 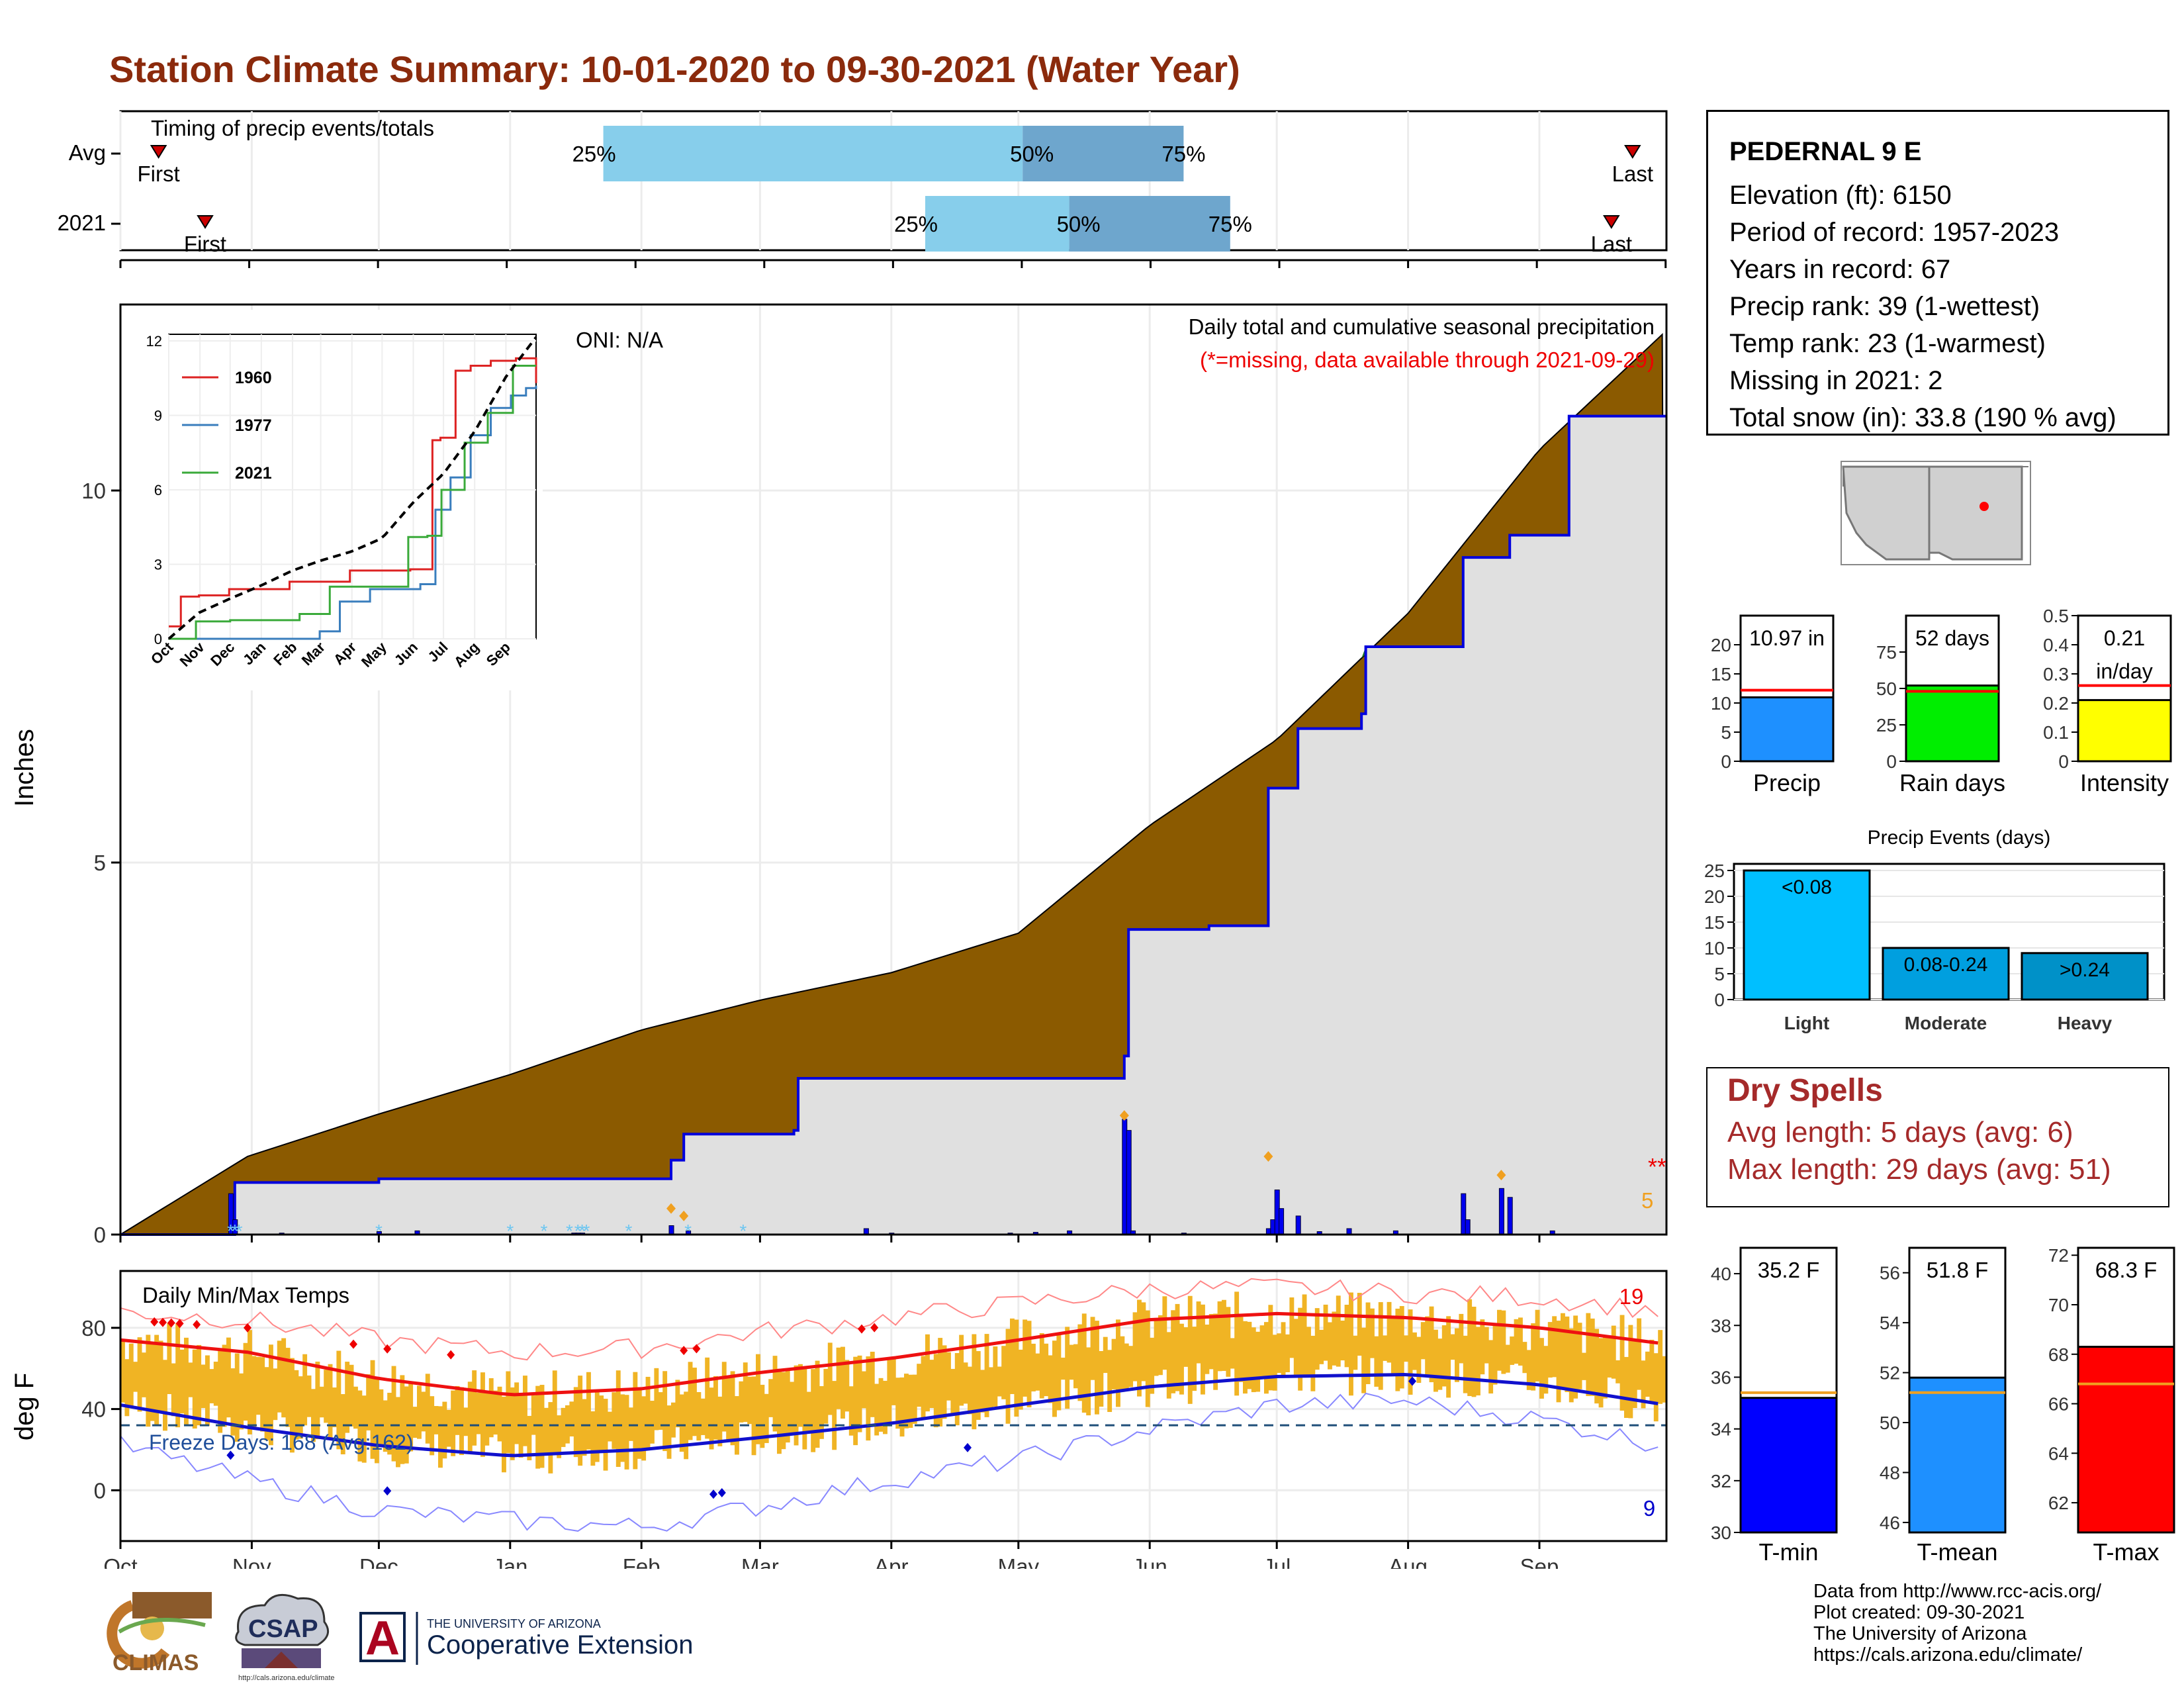 I want to click on summary-ytick-label: 0.5, so click(x=2056, y=616).